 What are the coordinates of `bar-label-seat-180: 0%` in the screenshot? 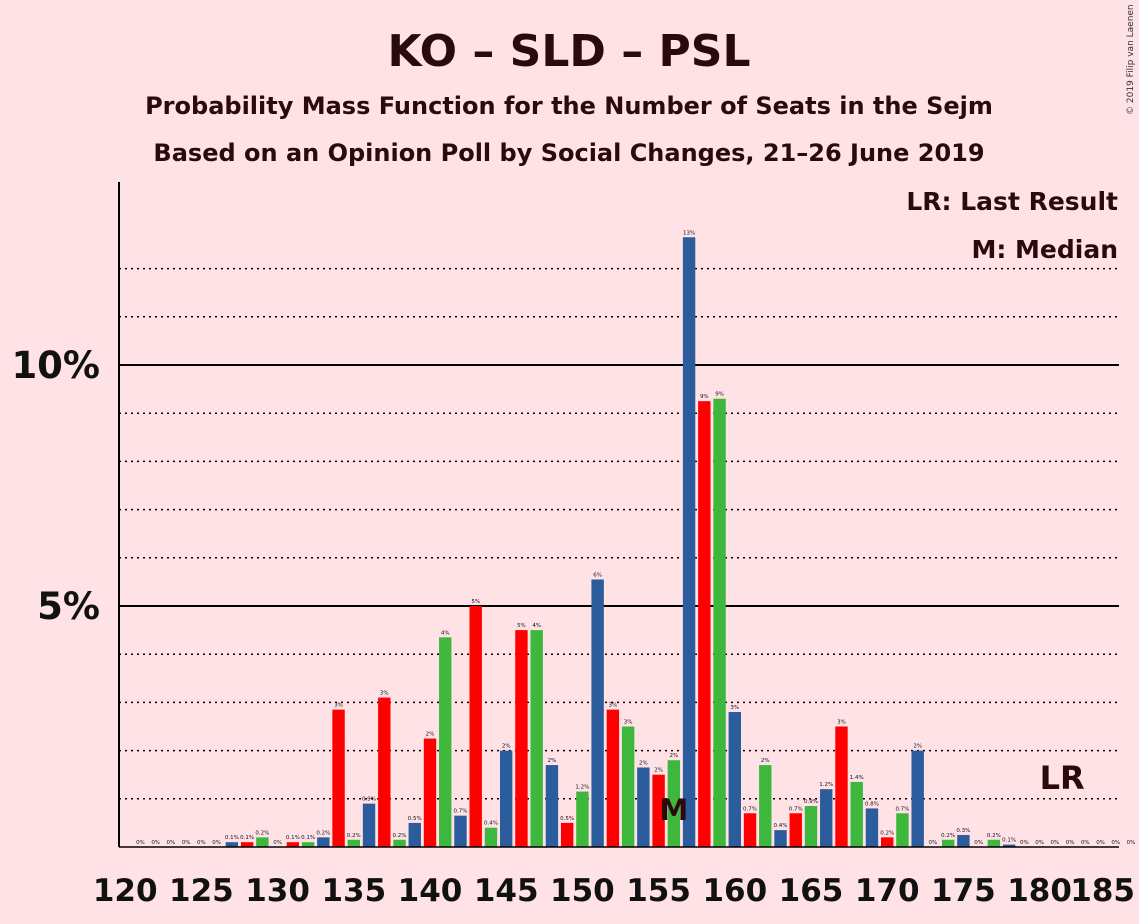 It's located at (1039, 843).